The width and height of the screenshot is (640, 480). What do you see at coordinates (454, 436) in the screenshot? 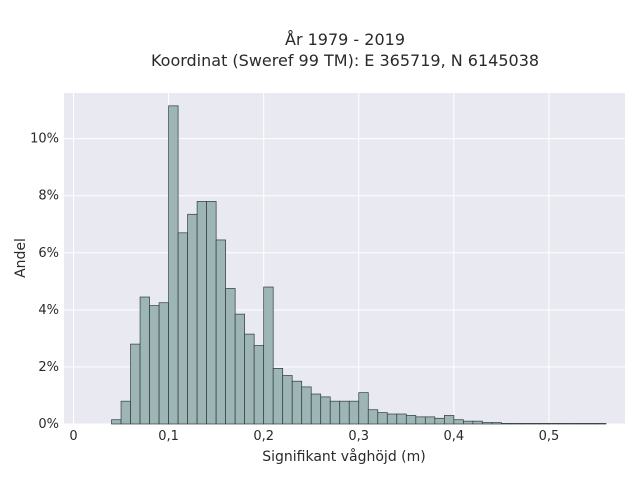
I see `x-tick-label: 0,4` at bounding box center [454, 436].